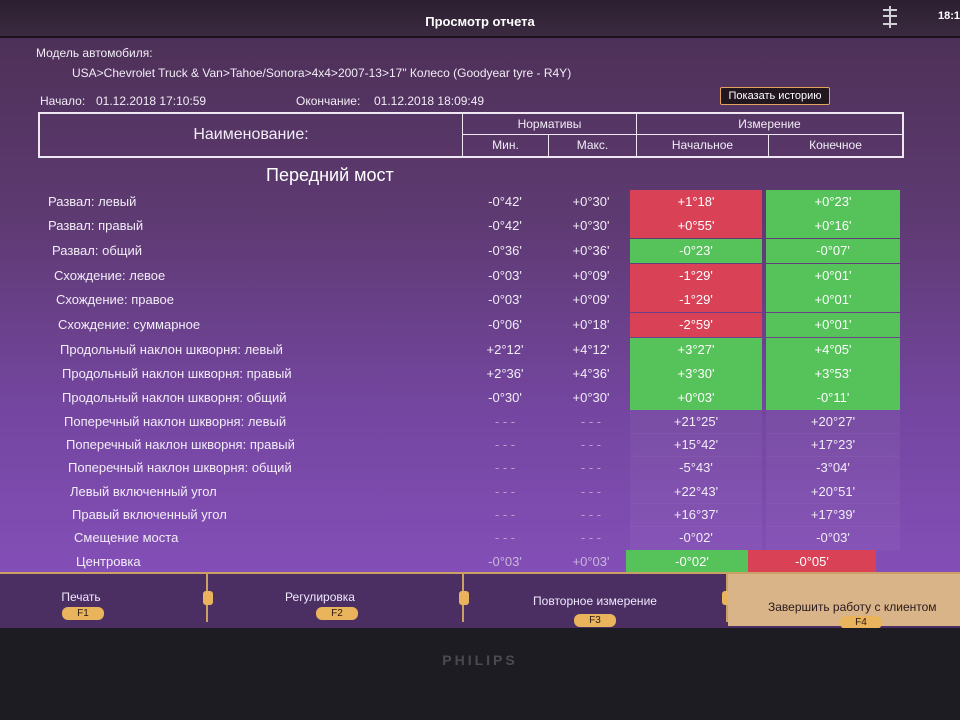 The width and height of the screenshot is (960, 720). Describe the element at coordinates (591, 561) in the screenshot. I see `row-max: +0°03'` at that location.